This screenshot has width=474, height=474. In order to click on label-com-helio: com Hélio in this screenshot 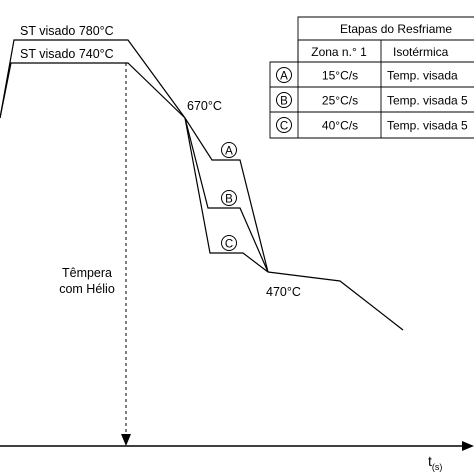, I will do `click(87, 289)`.